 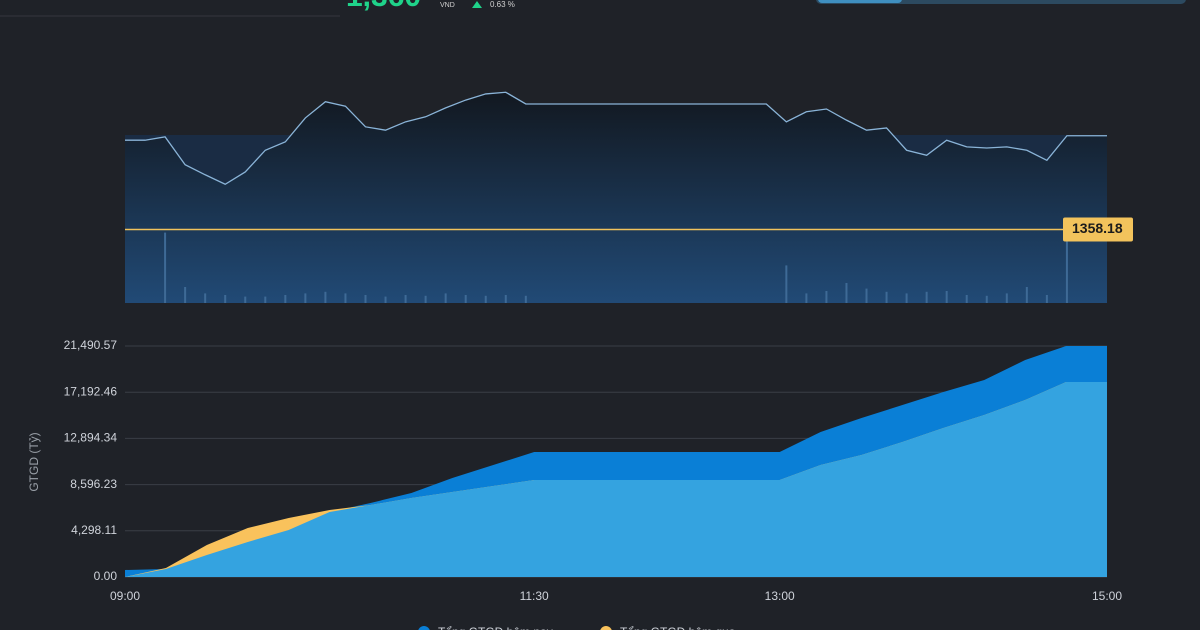 I want to click on y-tick-label: 4,298.11, so click(x=94, y=530).